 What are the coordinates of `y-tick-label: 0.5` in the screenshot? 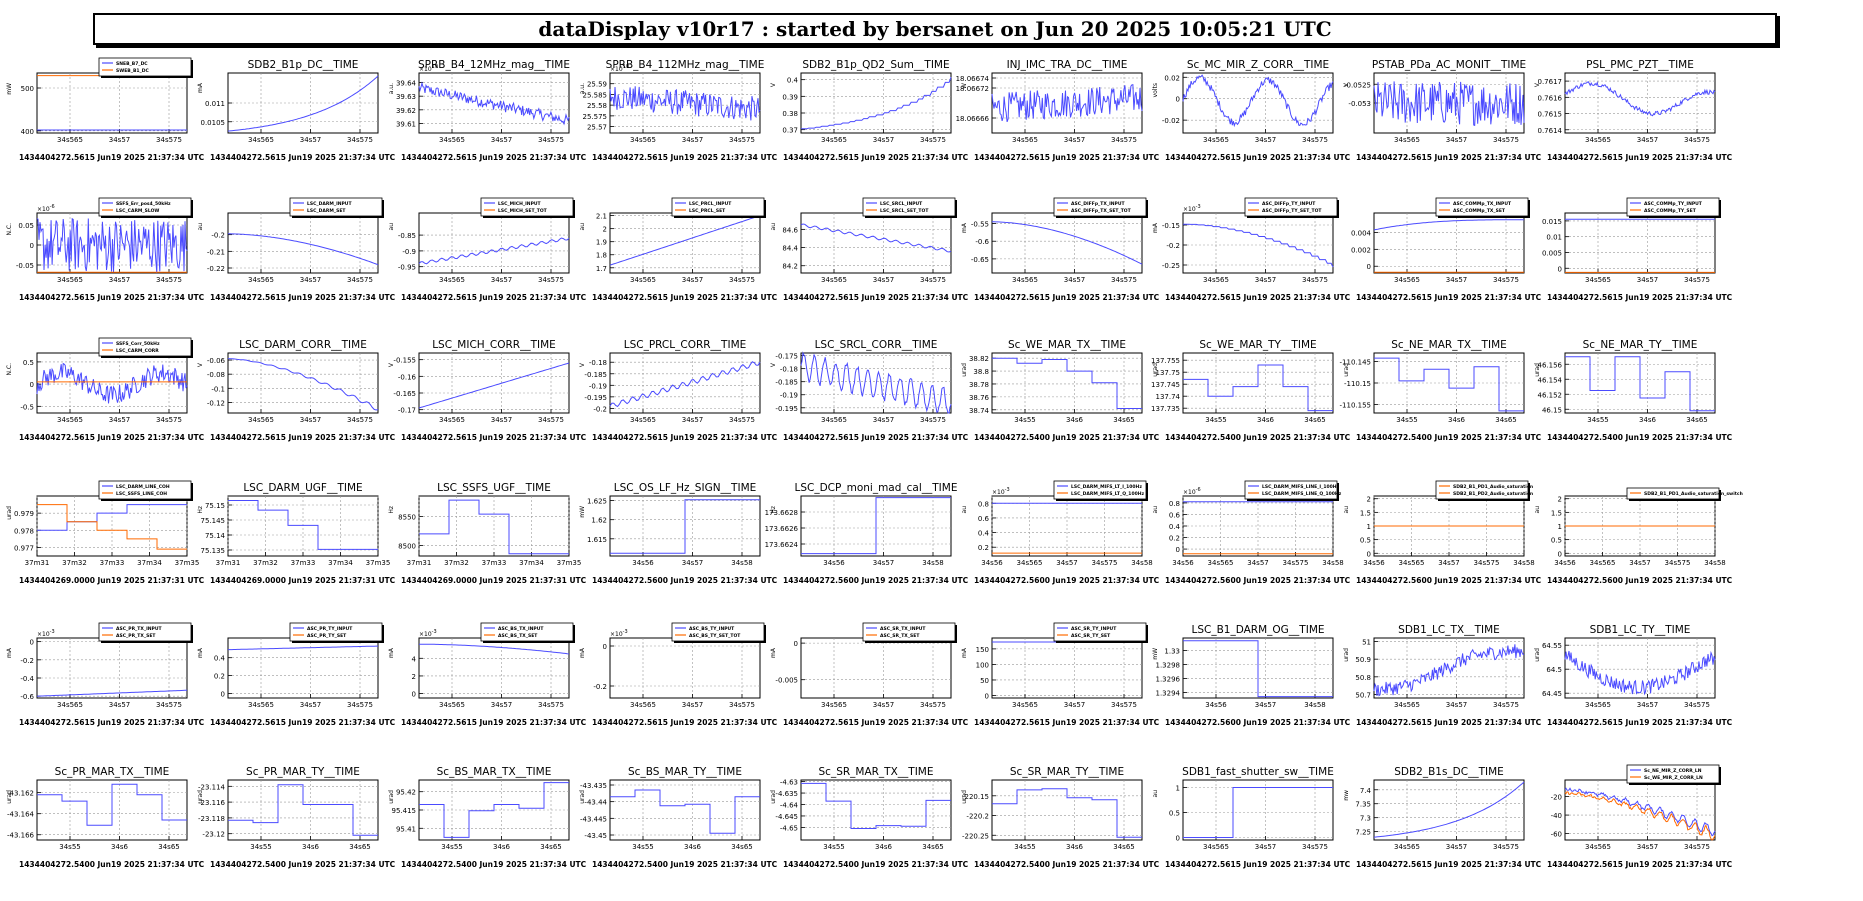 It's located at (28, 363).